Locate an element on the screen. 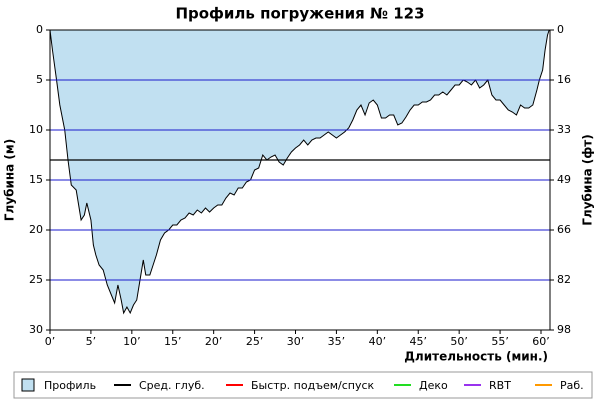 The height and width of the screenshot is (400, 600). y-tick-label: 20 is located at coordinates (36, 229).